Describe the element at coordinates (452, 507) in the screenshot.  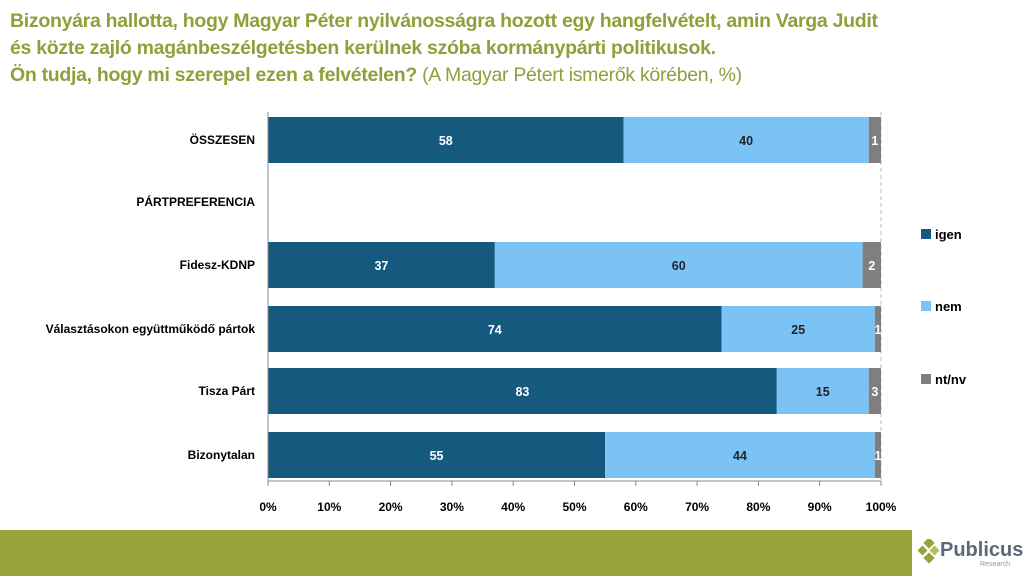
I see `x-tick-label: 30%` at that location.